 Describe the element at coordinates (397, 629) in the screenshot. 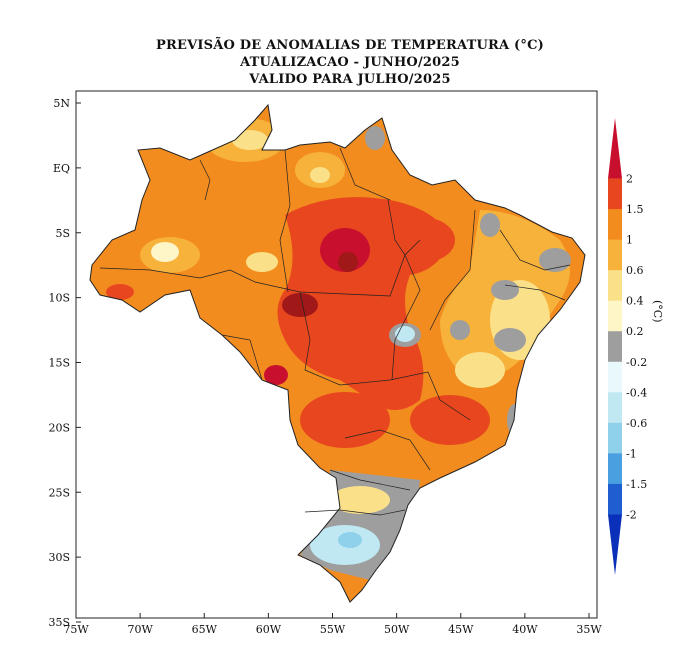

I see `longitude-tick-label: 50W` at that location.